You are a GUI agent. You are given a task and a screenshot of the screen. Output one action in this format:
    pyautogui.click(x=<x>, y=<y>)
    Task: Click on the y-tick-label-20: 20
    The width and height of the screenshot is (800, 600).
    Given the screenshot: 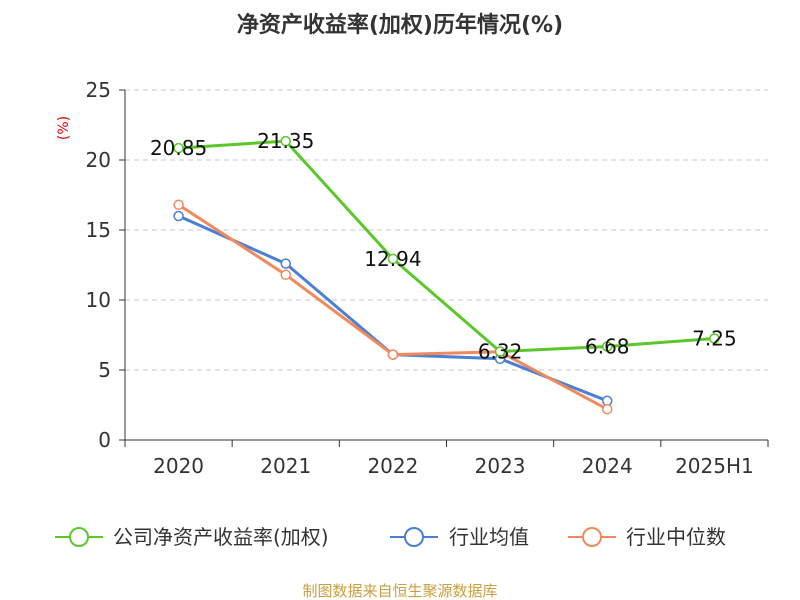 What is the action you would take?
    pyautogui.click(x=98, y=160)
    